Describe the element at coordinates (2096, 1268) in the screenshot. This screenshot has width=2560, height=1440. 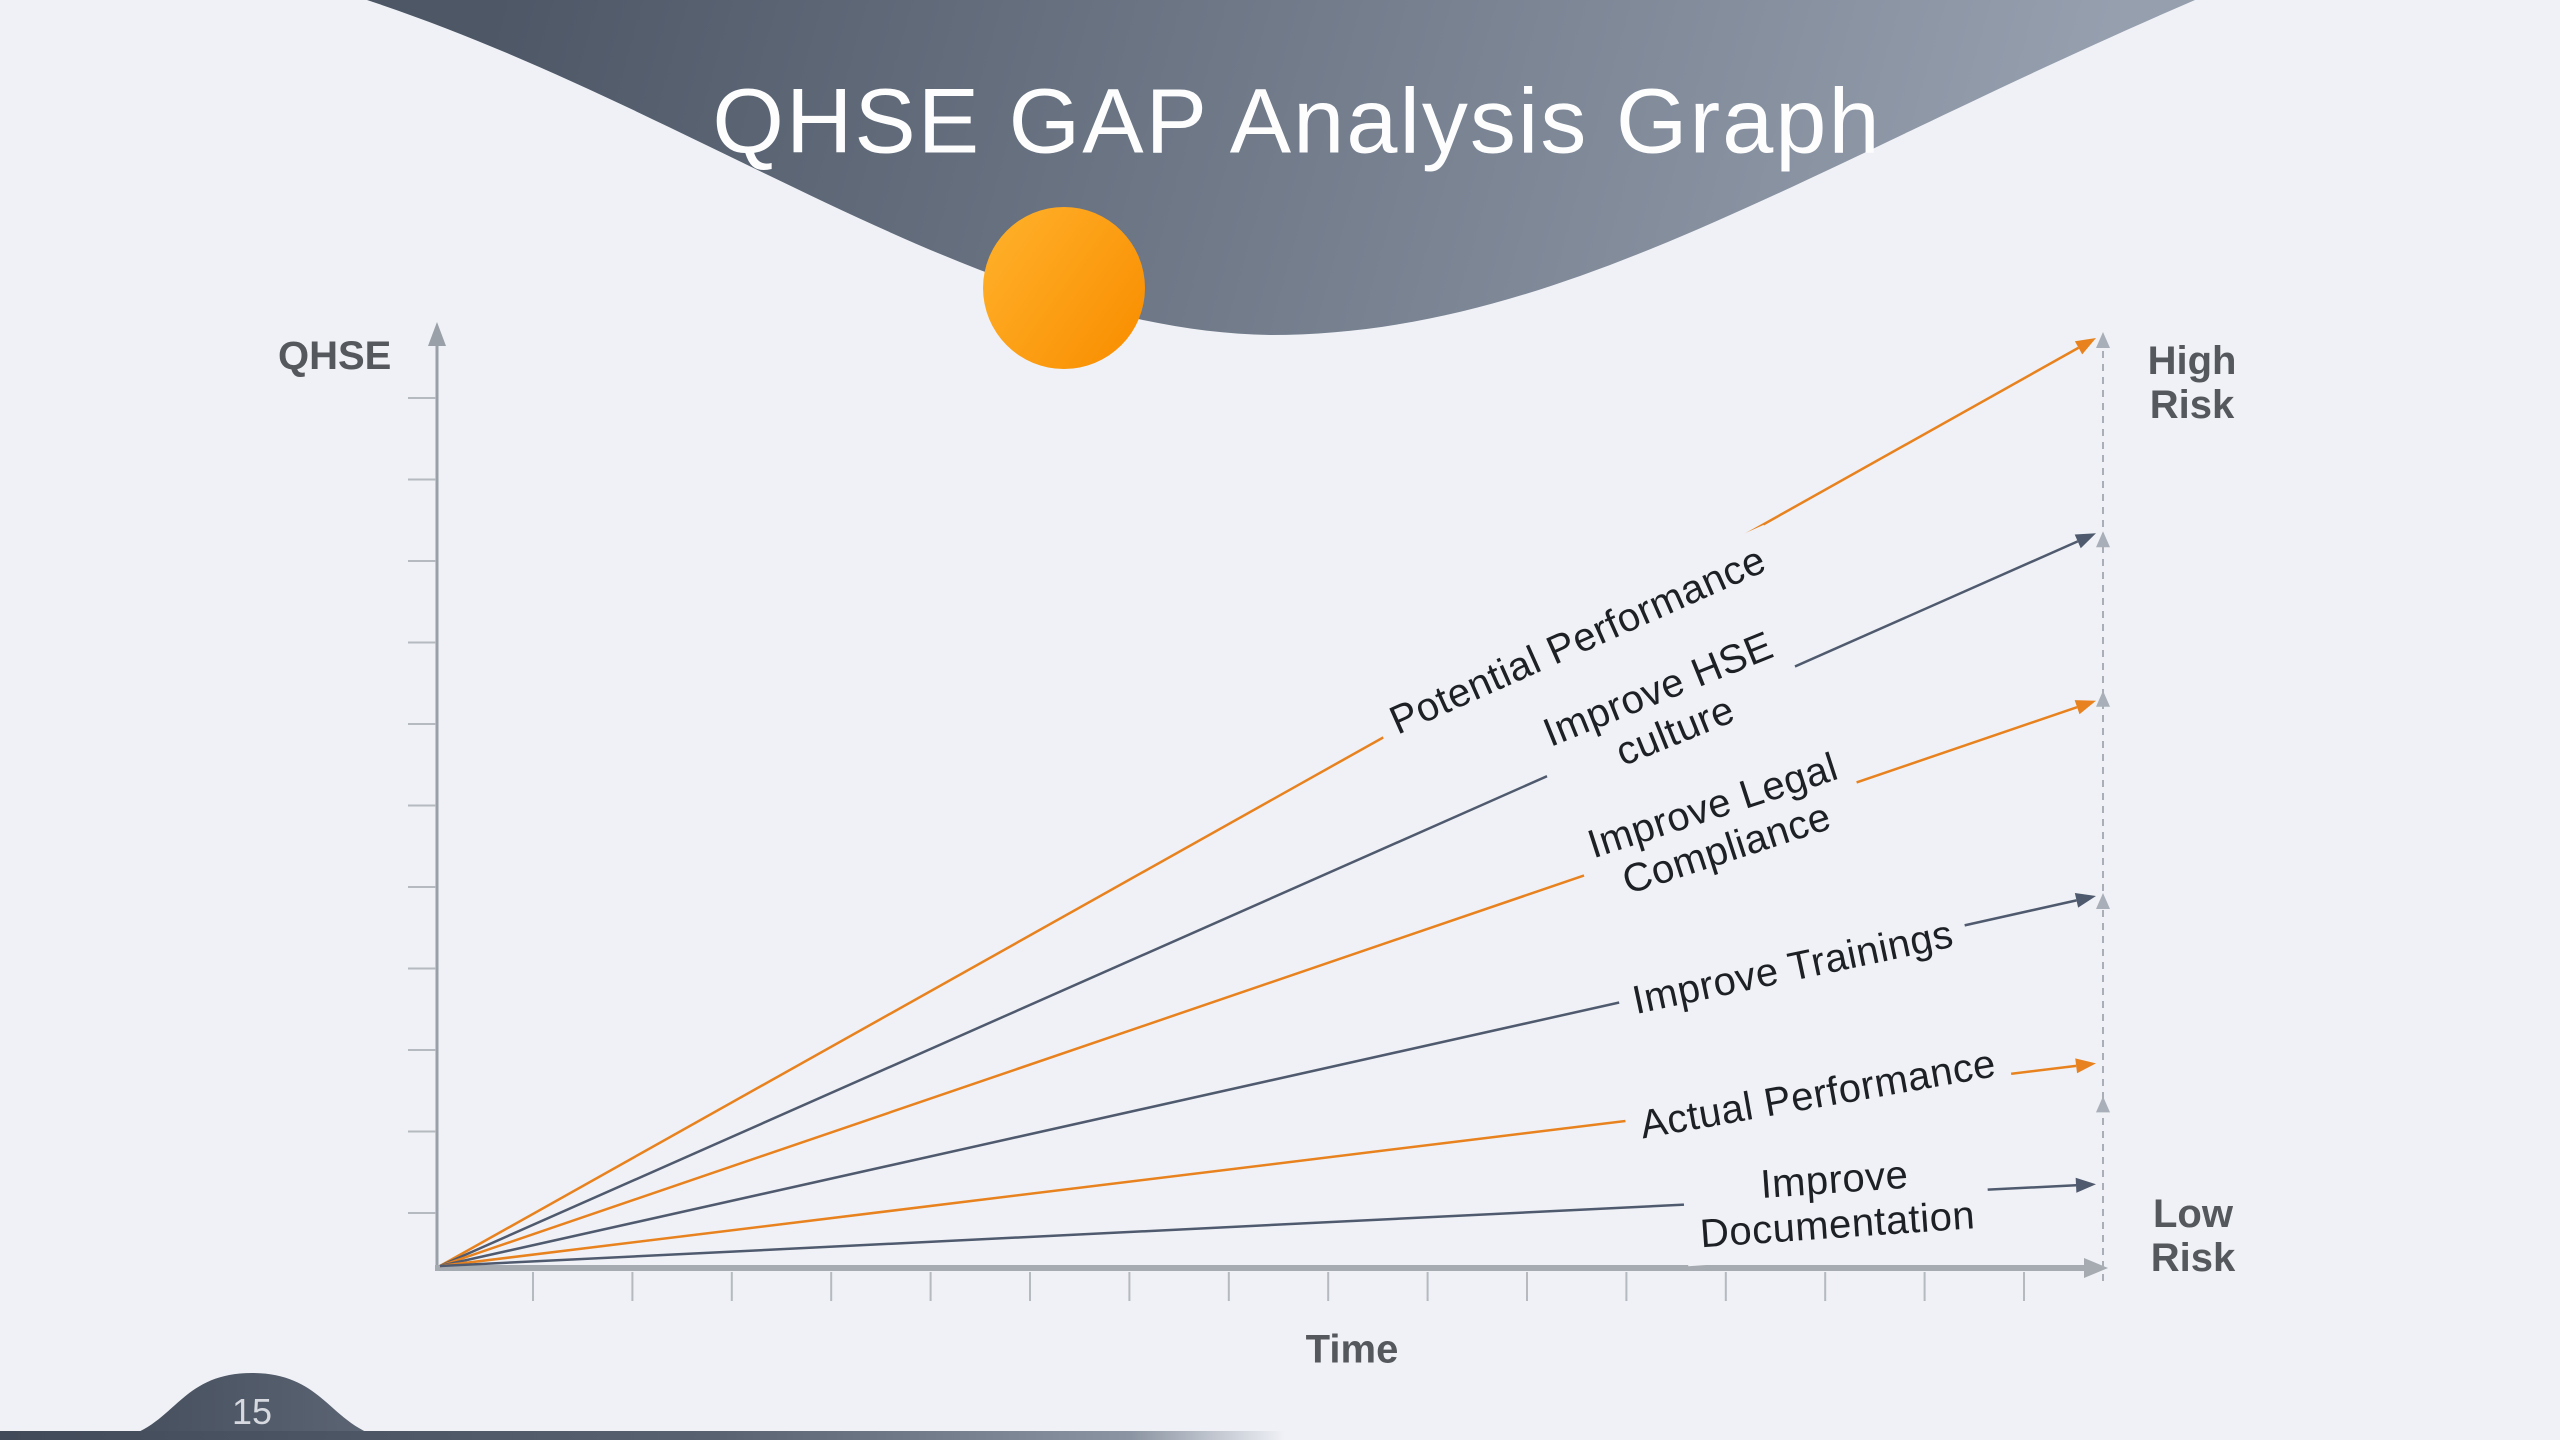
I see `x-axis-arrow-icon` at that location.